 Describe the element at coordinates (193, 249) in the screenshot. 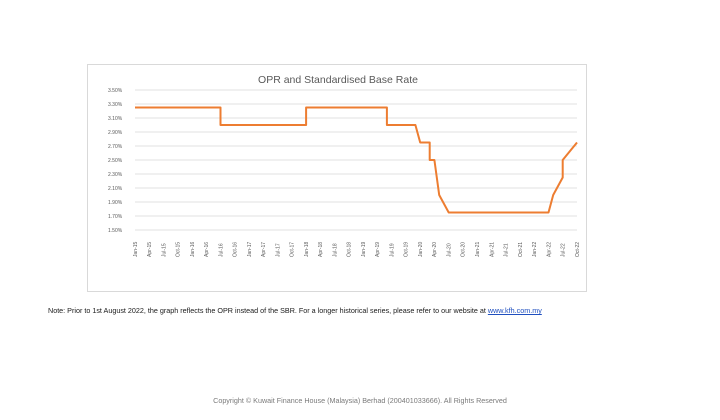

I see `x-tick-label: Jan-16` at that location.